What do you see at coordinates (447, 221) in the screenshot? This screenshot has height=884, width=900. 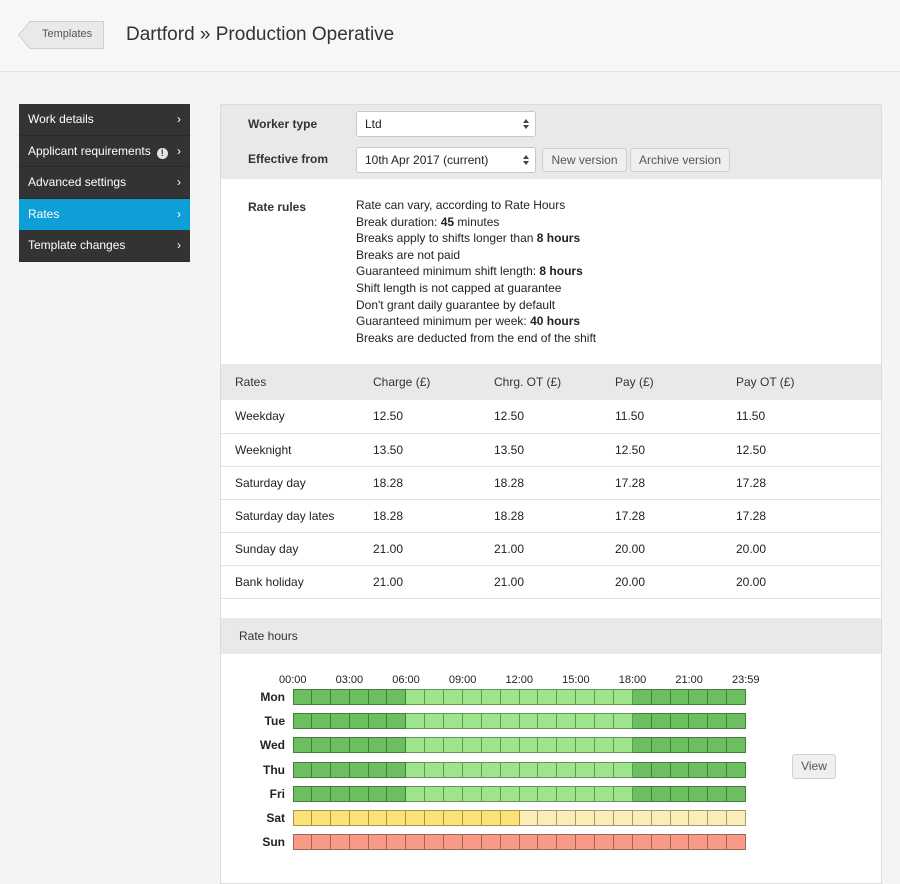 I see `rate-rule-value: 45` at bounding box center [447, 221].